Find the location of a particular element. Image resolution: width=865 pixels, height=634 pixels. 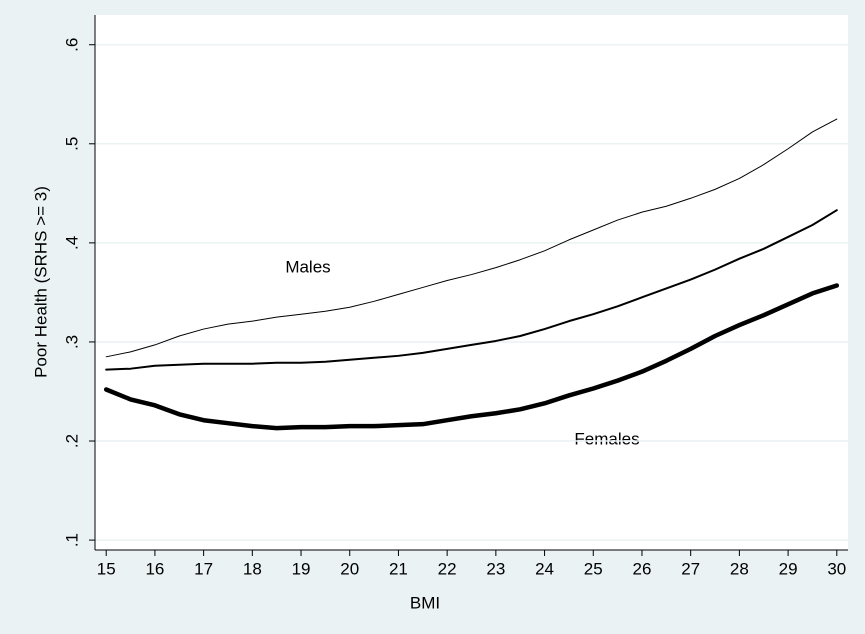

x-tick-label: 16 is located at coordinates (154, 568).